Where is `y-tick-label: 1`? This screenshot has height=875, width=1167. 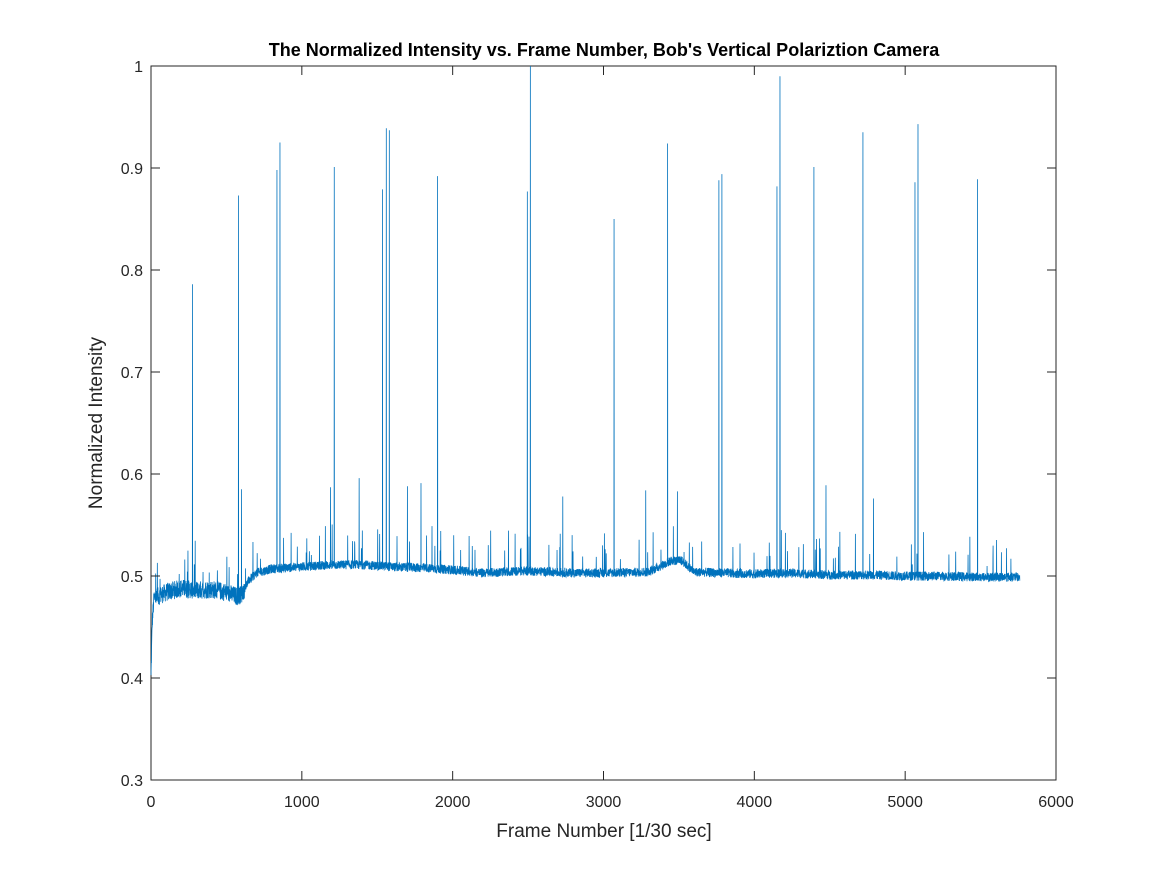
y-tick-label: 1 is located at coordinates (138, 67).